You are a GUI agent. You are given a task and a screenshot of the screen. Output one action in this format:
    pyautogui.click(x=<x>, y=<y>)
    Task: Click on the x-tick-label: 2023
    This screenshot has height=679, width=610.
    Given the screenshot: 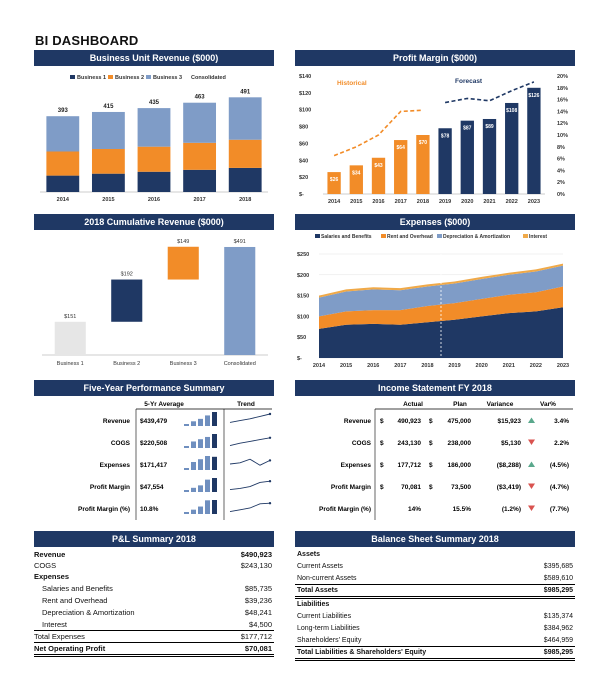 What is the action you would take?
    pyautogui.click(x=563, y=366)
    